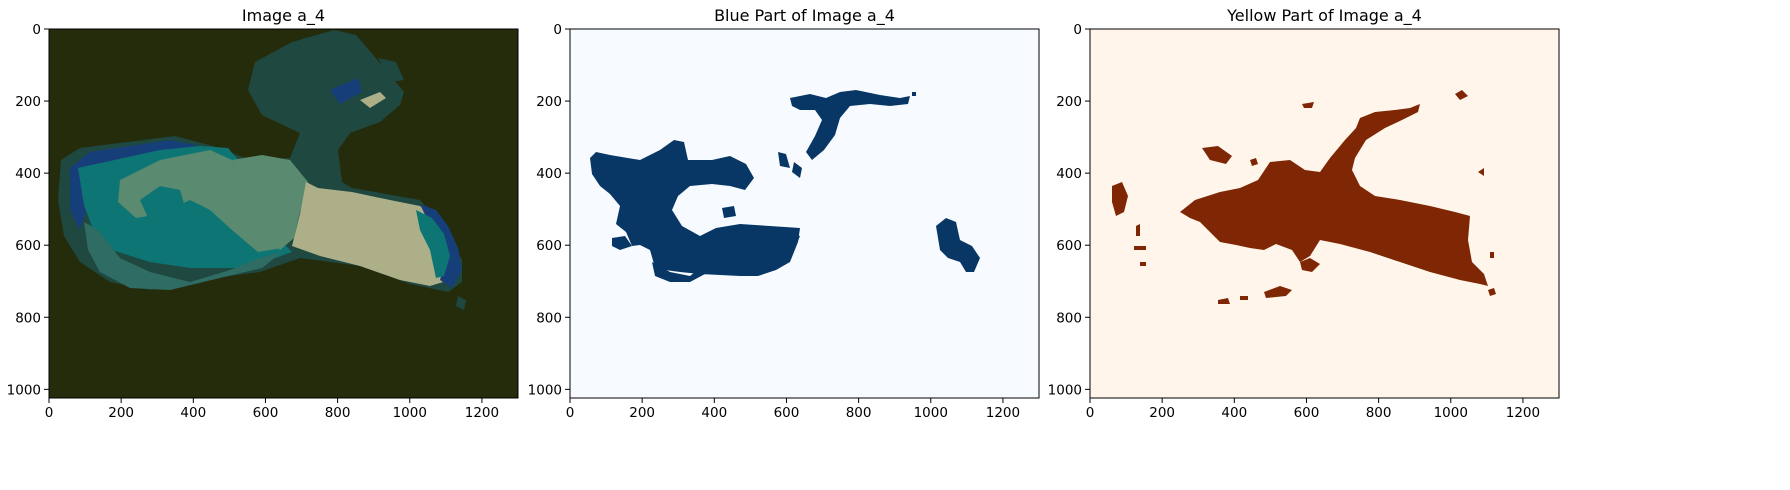 The width and height of the screenshot is (1790, 490). What do you see at coordinates (804, 16) in the screenshot?
I see `panel-title: Blue Part of Image a_4` at bounding box center [804, 16].